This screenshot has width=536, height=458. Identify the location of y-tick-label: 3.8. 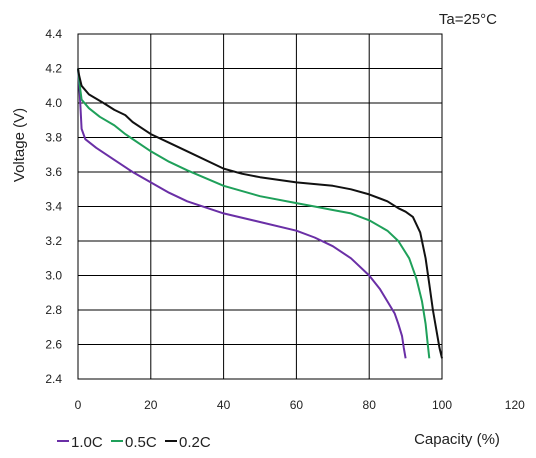
(53, 138).